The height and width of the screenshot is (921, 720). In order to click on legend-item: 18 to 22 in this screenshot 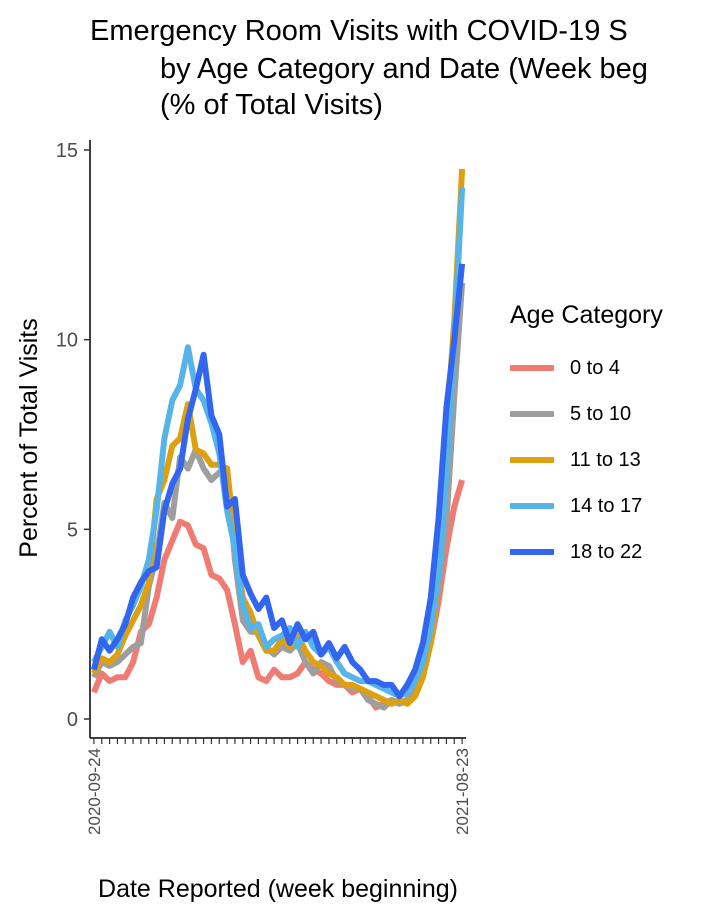, I will do `click(576, 552)`.